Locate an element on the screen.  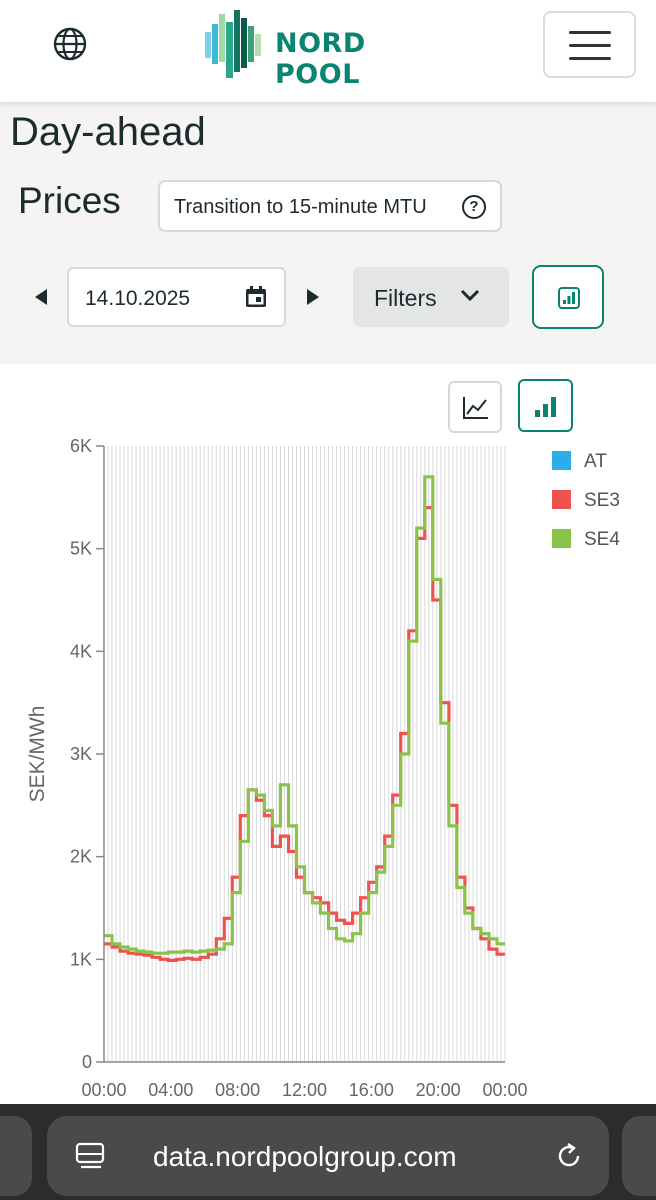
y-axis-label: SEK/MWh is located at coordinates (37, 754).